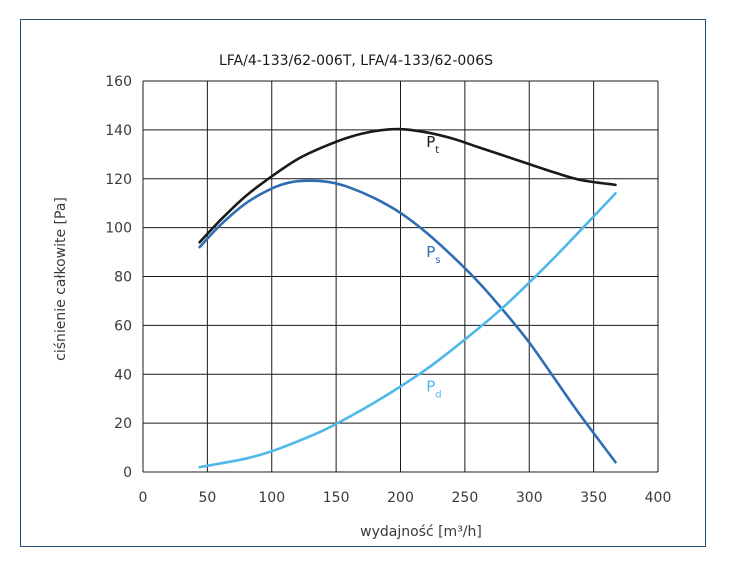  Describe the element at coordinates (207, 498) in the screenshot. I see `x-tick-label: 50` at that location.